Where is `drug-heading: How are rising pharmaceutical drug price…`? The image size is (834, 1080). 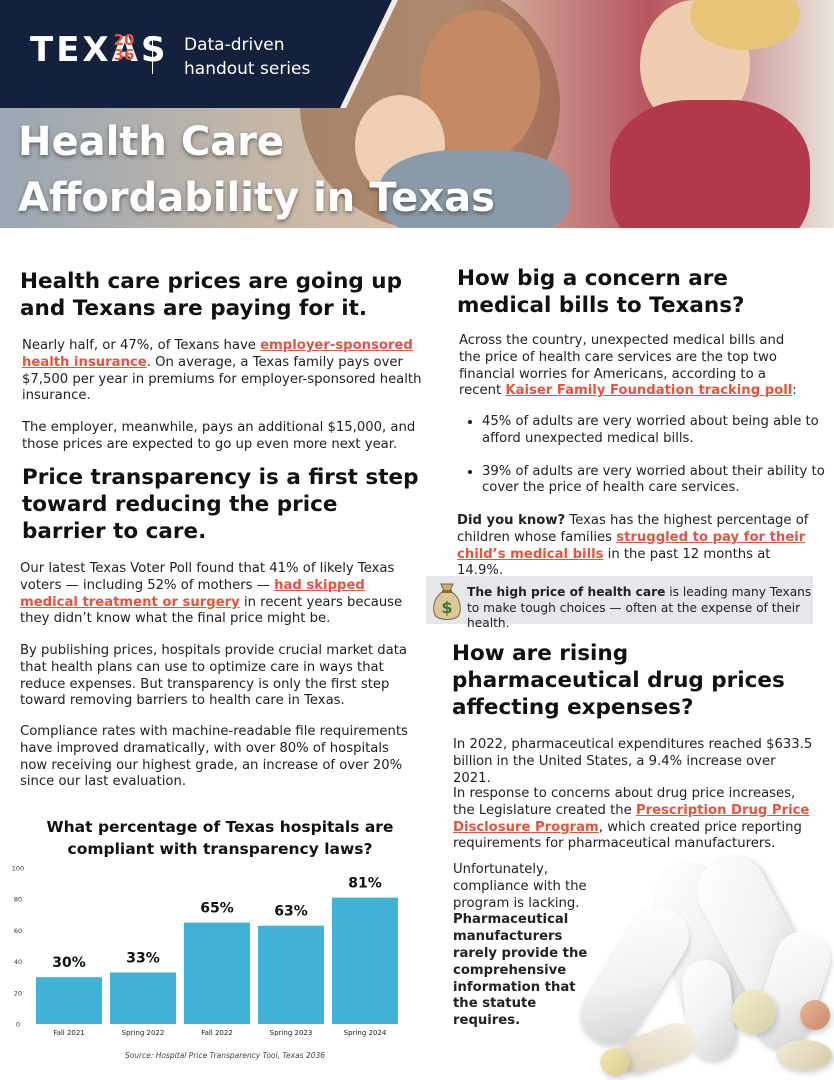 drug-heading: How are rising pharmaceutical drug price… is located at coordinates (618, 680).